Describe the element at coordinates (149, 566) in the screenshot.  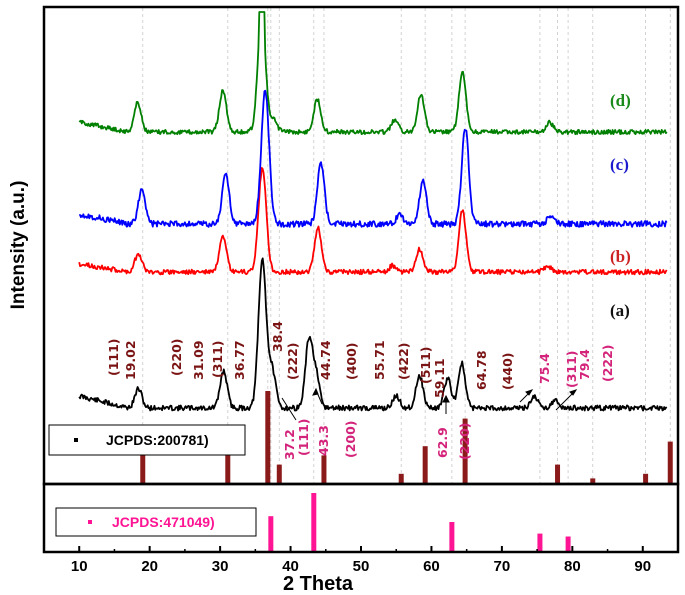
I see `x-tick-label-1: 20` at that location.